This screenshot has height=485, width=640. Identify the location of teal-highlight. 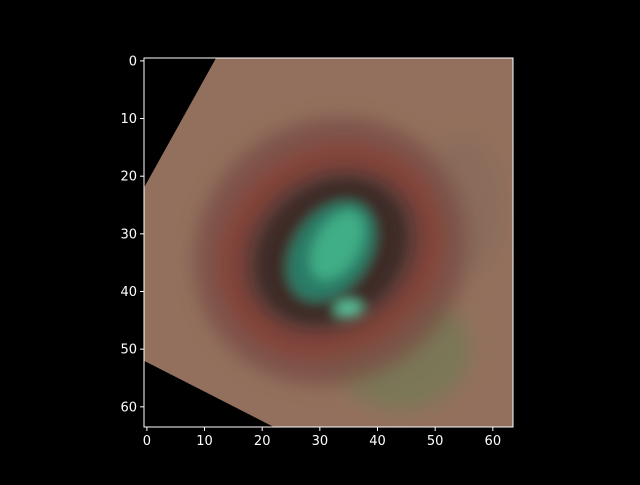
(348, 308).